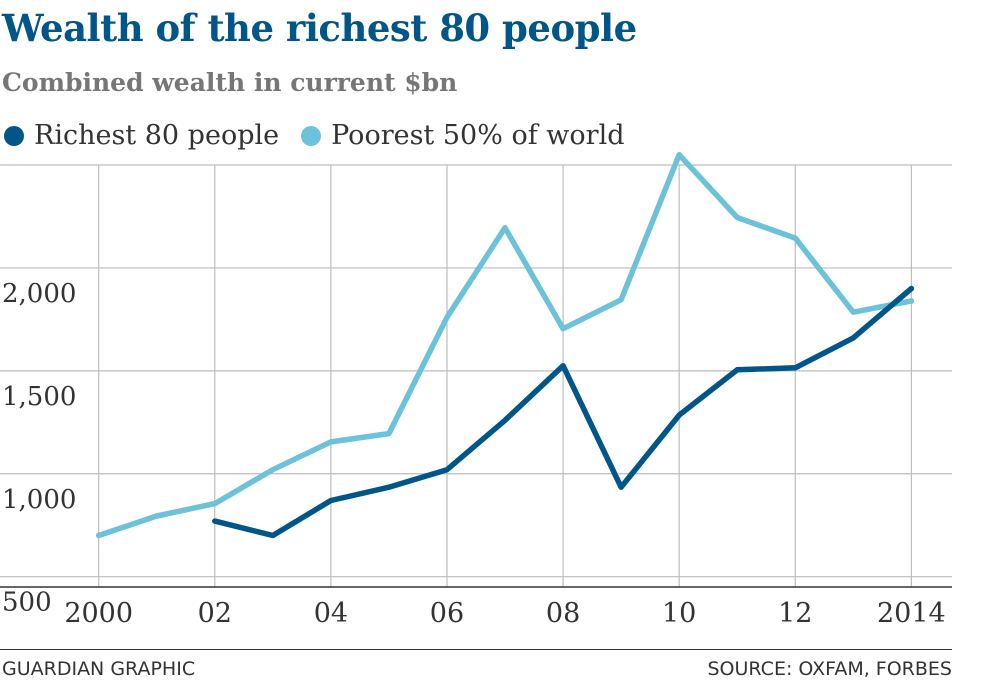 The image size is (986, 696). What do you see at coordinates (795, 613) in the screenshot?
I see `x-tick-label-2012: 12` at bounding box center [795, 613].